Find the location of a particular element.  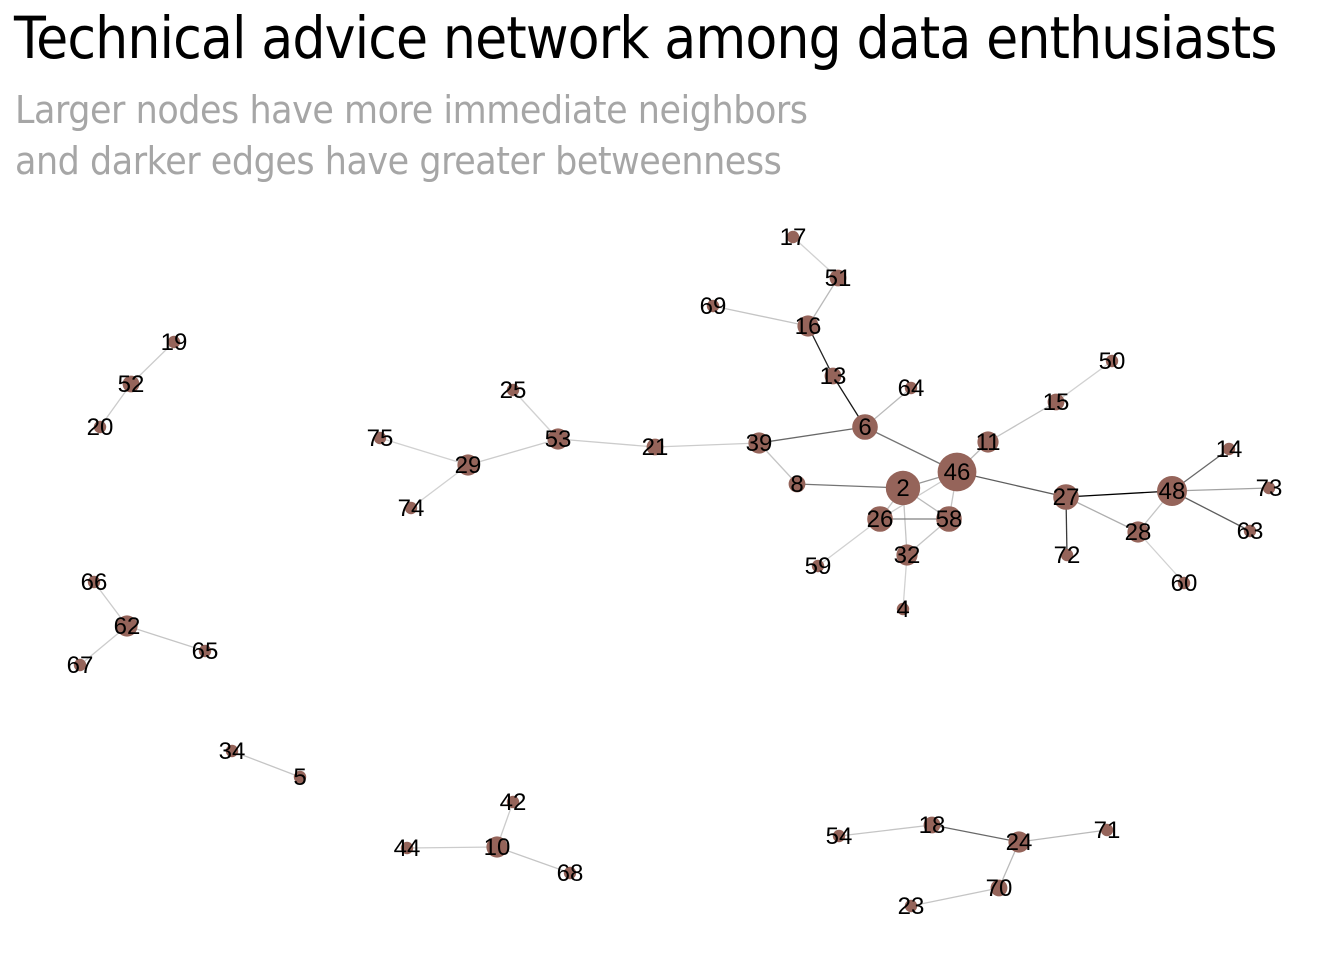

node-label-10: 10 is located at coordinates (497, 847).